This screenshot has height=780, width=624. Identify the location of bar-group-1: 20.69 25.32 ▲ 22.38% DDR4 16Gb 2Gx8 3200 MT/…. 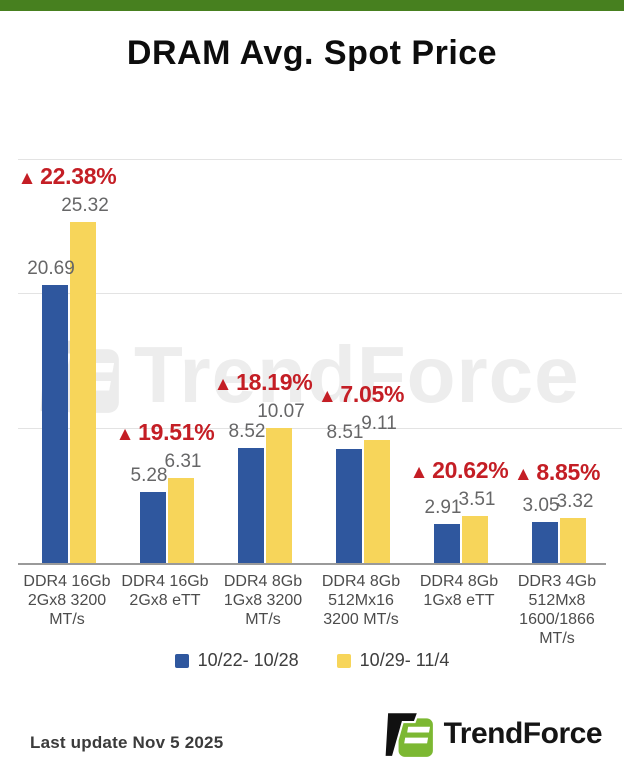
(67, 389).